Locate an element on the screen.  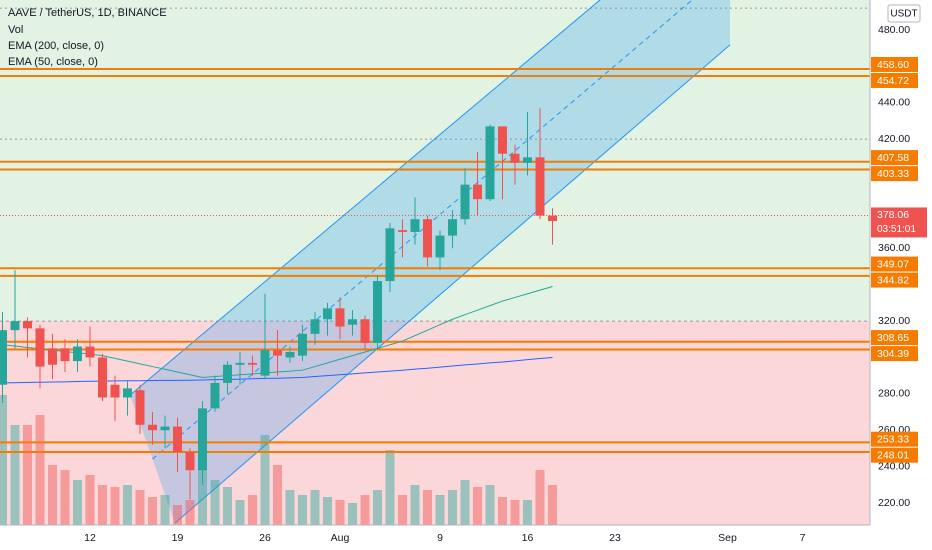
x-tick-label: 26 is located at coordinates (265, 538).